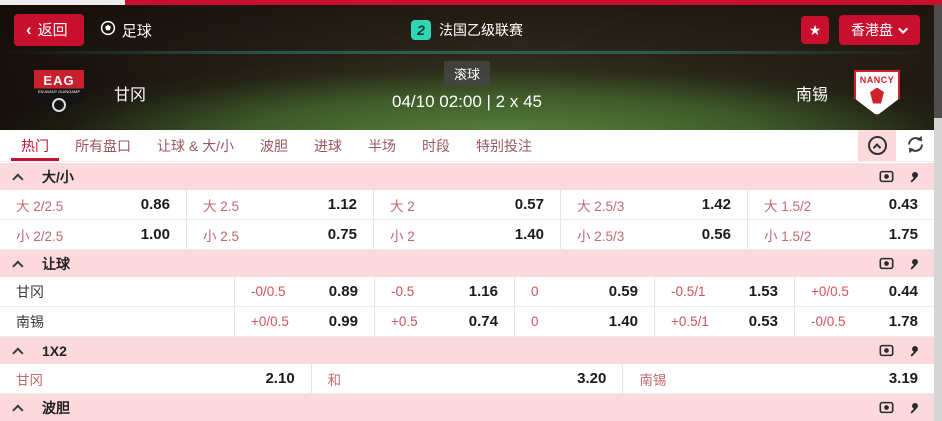  What do you see at coordinates (467, 263) in the screenshot?
I see `section-header-handicap: 让球` at bounding box center [467, 263].